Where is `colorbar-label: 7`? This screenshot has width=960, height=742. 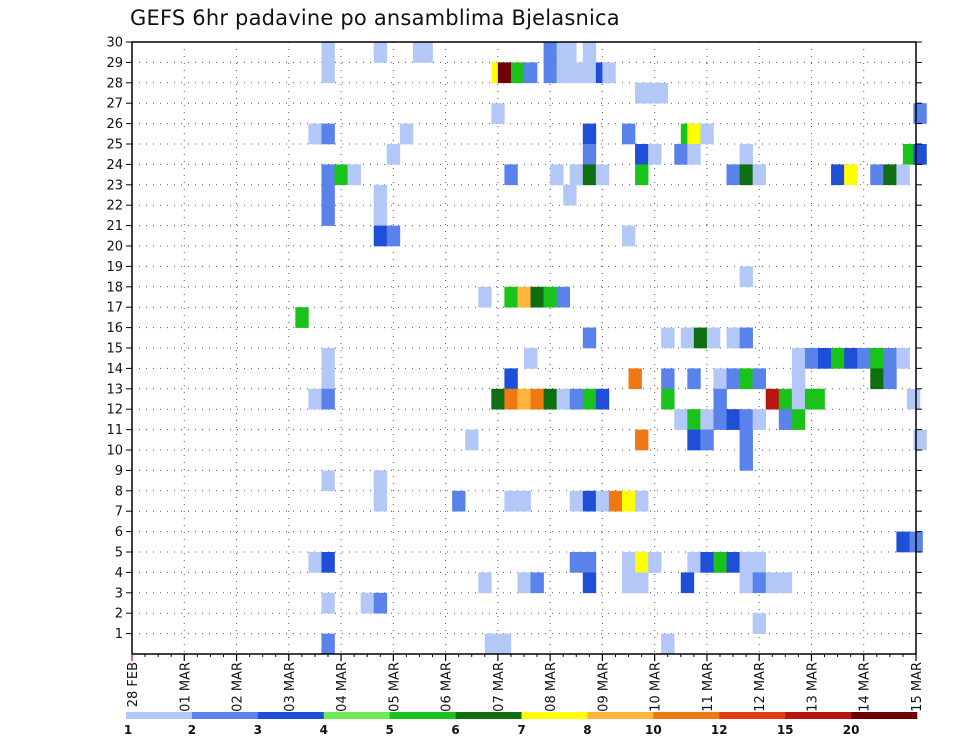 colorbar-label: 7 is located at coordinates (521, 730).